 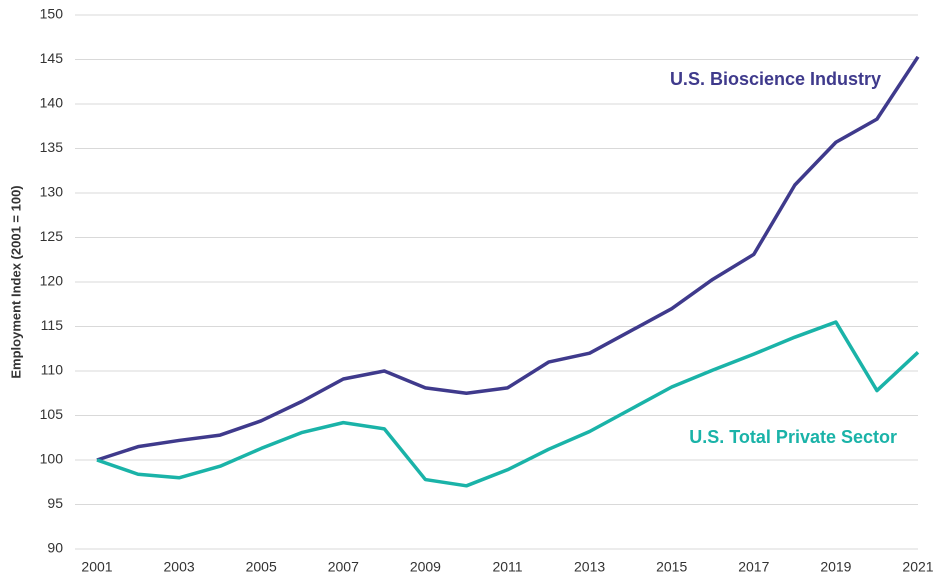 I want to click on x-tick-label: 2009, so click(x=425, y=567).